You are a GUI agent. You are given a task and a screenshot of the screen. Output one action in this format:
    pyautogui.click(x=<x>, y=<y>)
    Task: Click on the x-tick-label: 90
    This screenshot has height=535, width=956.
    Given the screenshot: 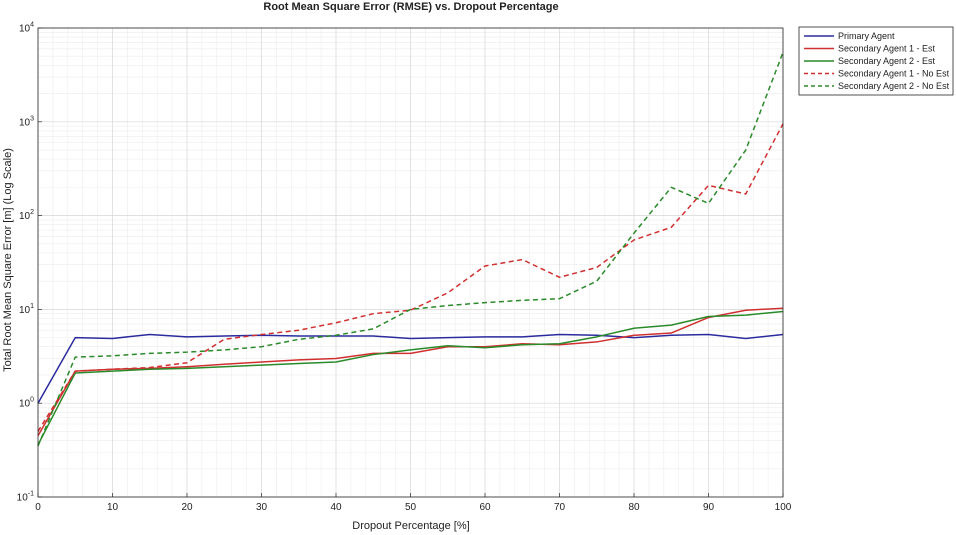 What is the action you would take?
    pyautogui.click(x=709, y=507)
    